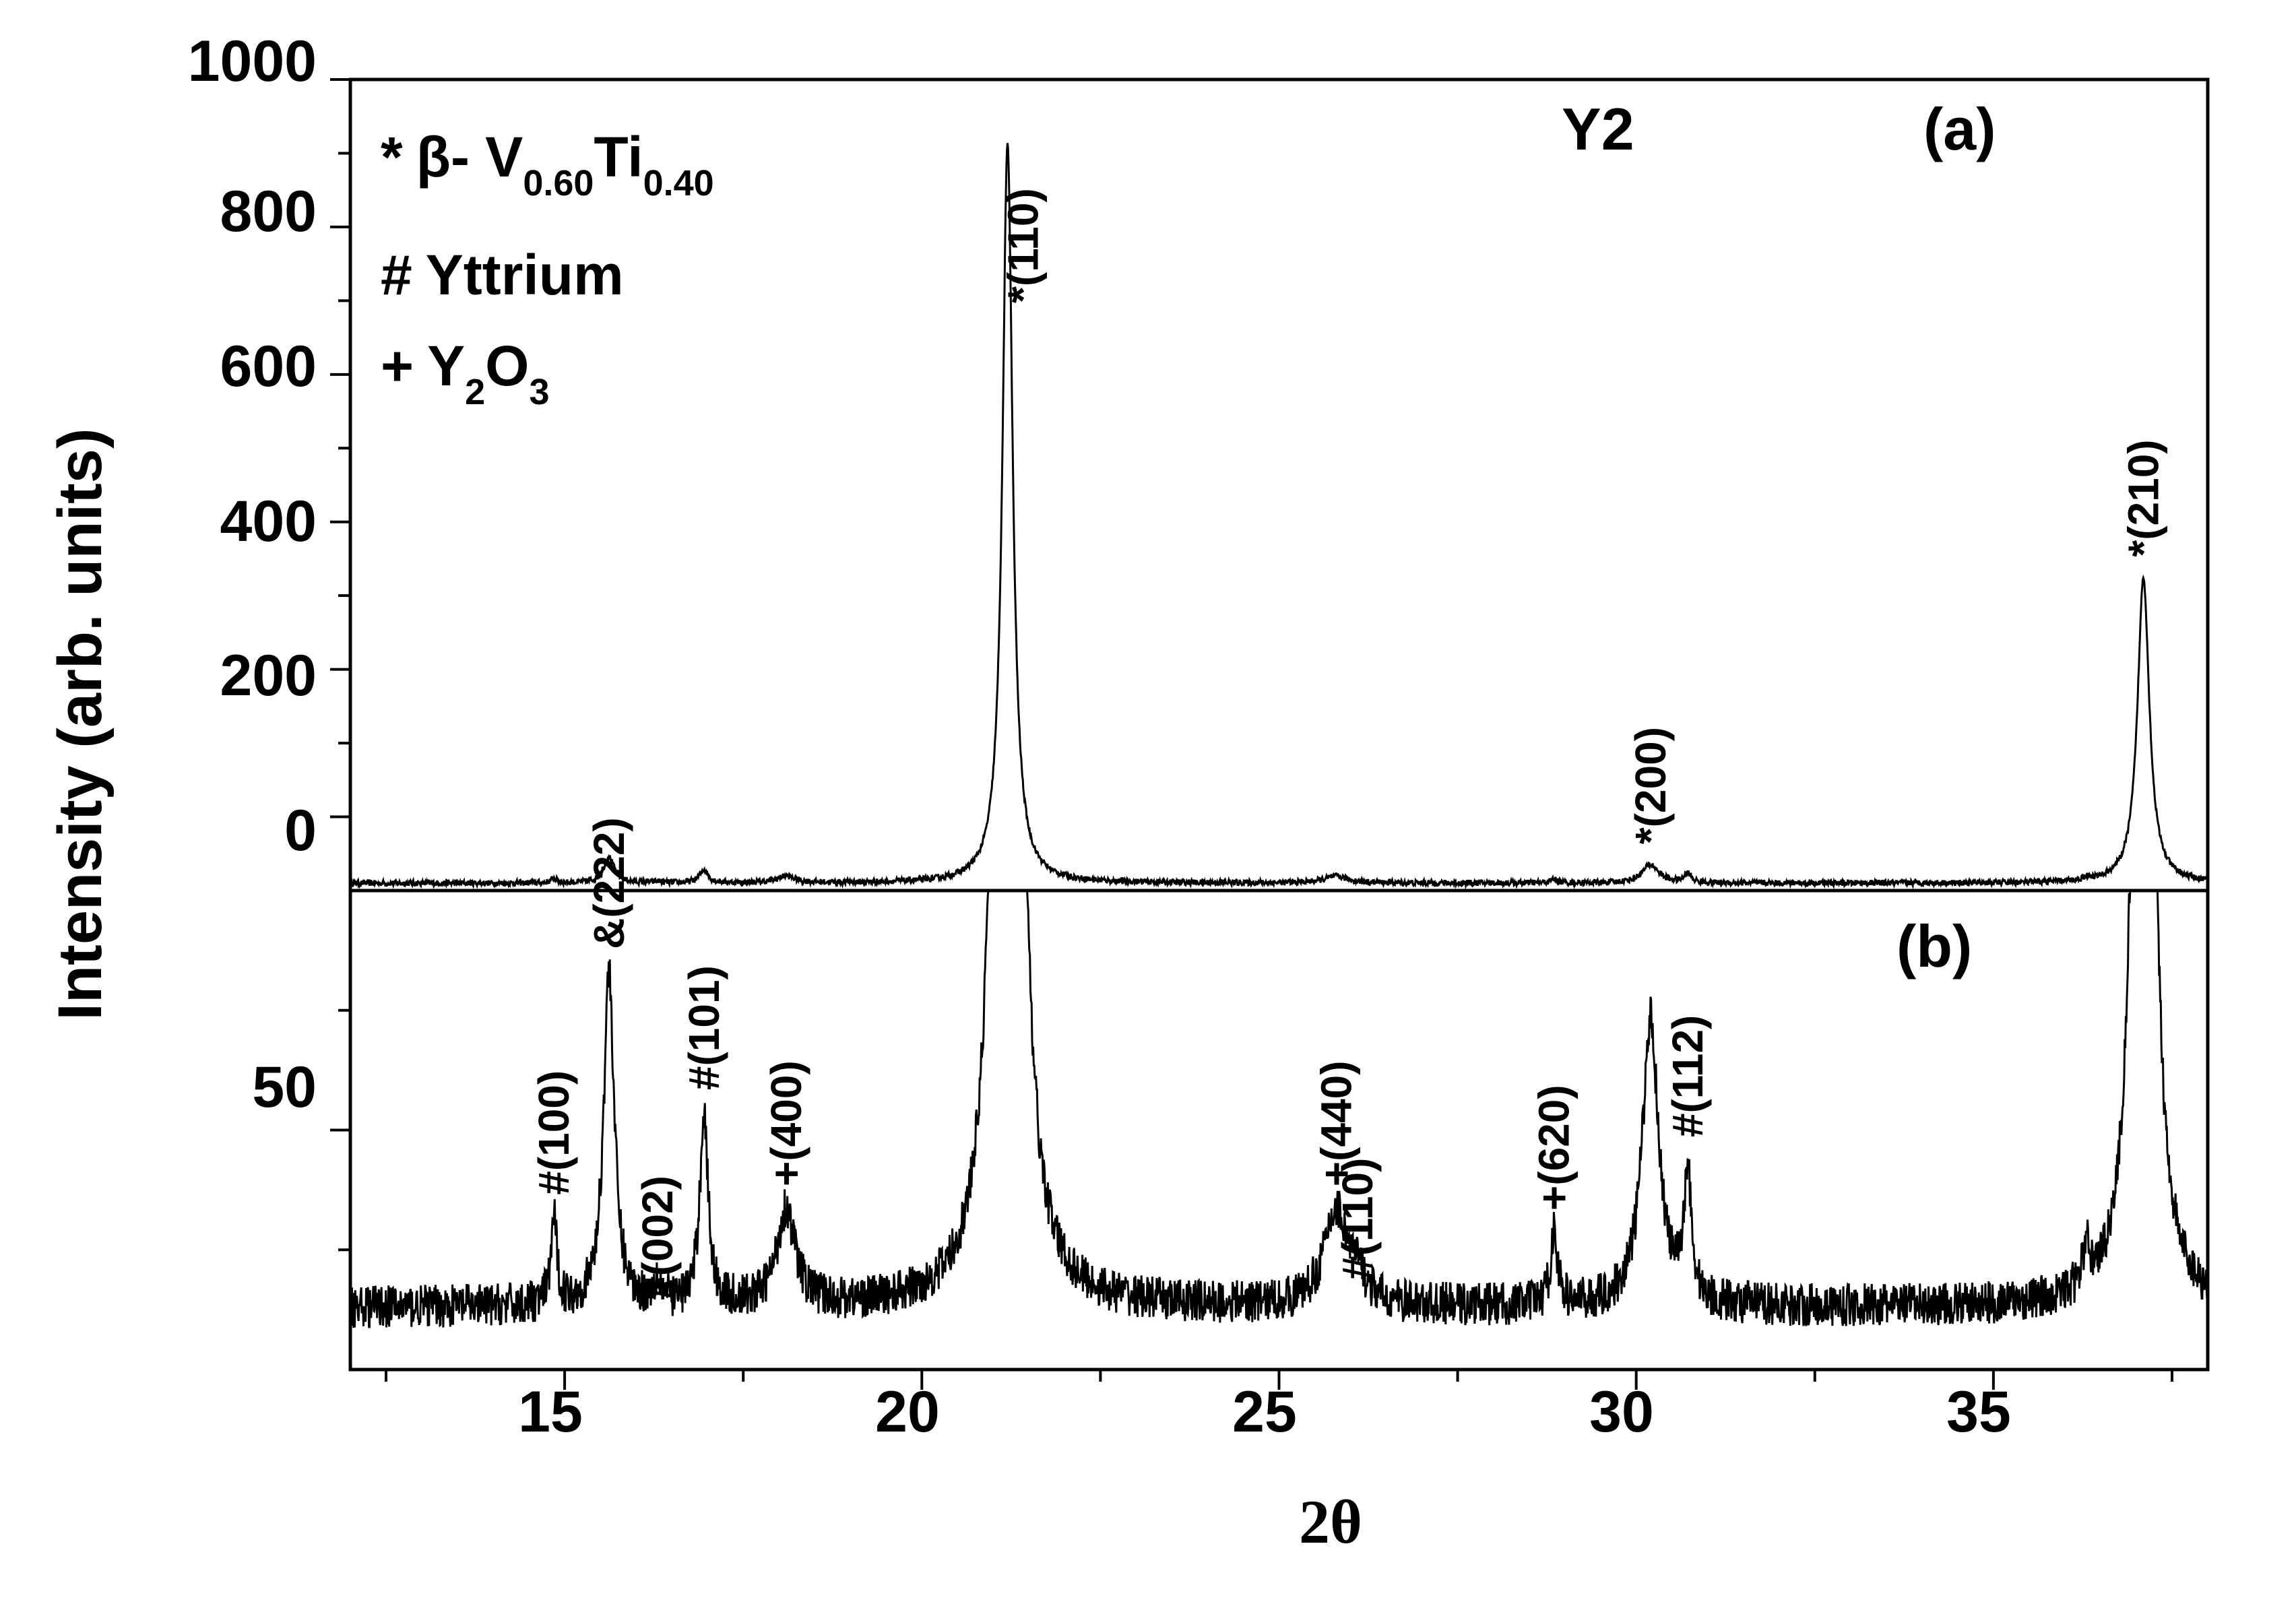  I want to click on ytick-a-1000: 1000, so click(252, 61).